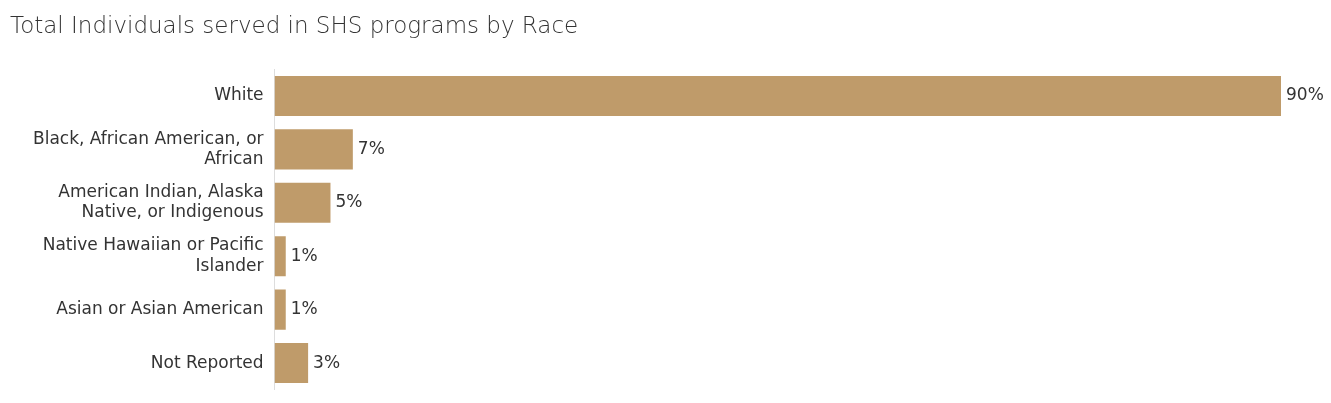  Describe the element at coordinates (239, 94) in the screenshot. I see `y-tick-label: White` at that location.